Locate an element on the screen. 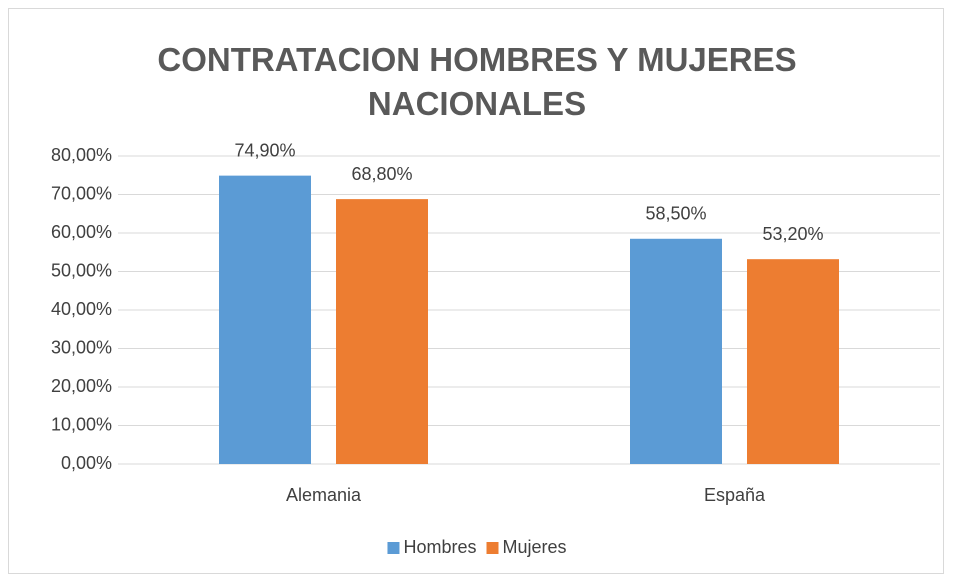  data-label: 74,90% is located at coordinates (264, 150).